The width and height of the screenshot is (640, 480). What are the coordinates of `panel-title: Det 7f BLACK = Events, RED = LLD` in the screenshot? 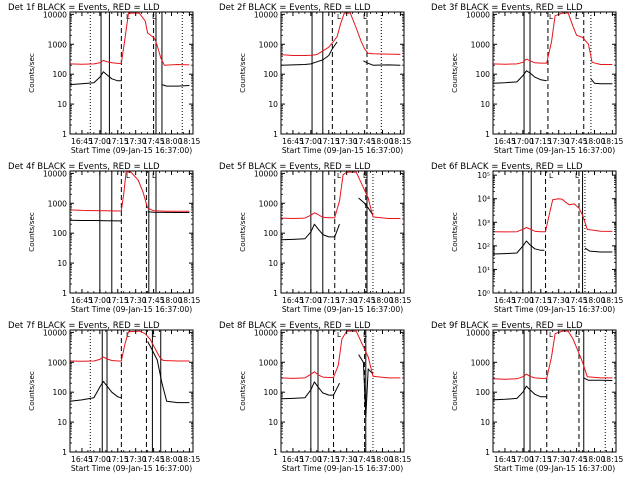 It's located at (84, 326).